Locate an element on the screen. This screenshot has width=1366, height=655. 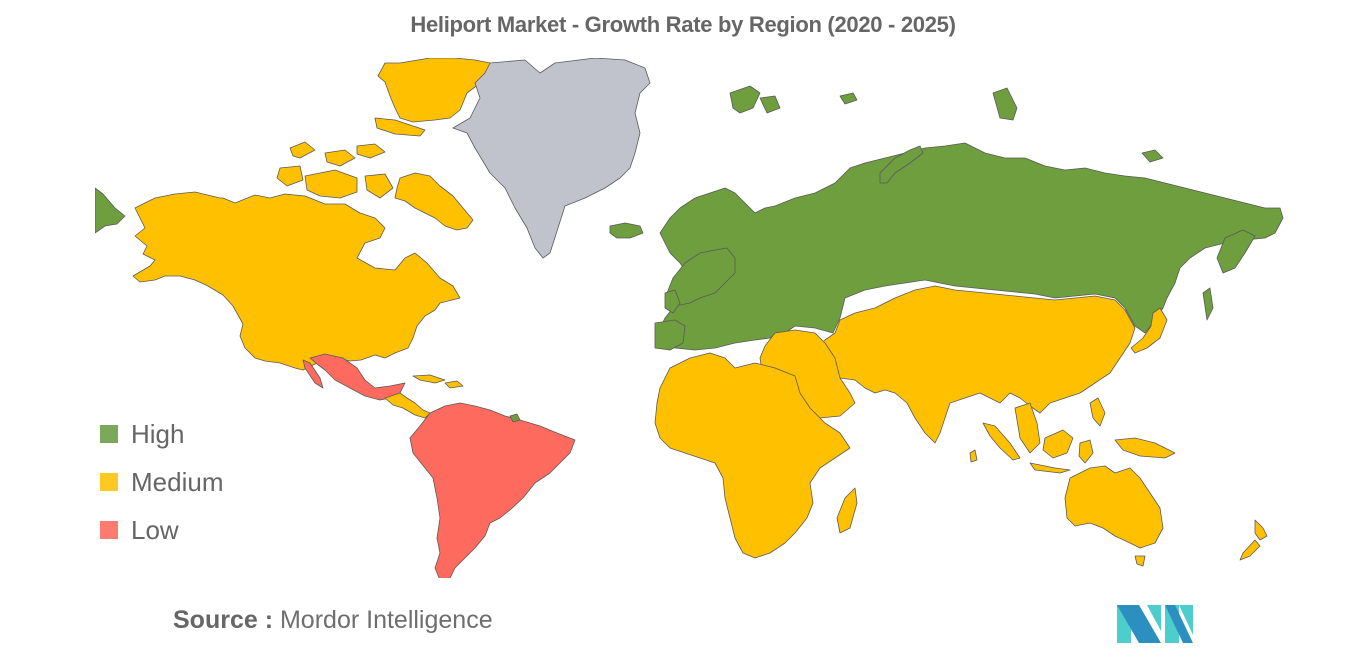
region-sumatra is located at coordinates (1001, 441).